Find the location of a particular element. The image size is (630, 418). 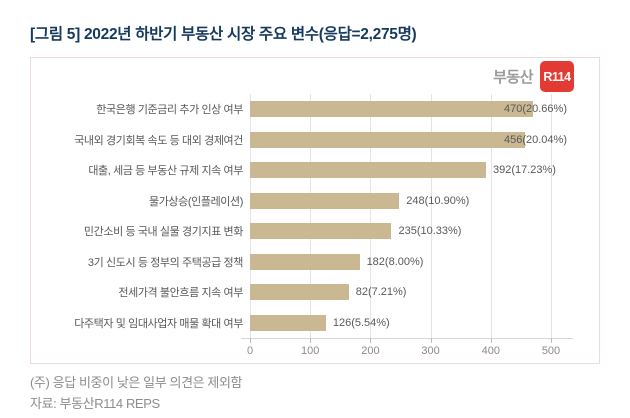

category-label: 물가상승(인플레이션) is located at coordinates (195, 201).